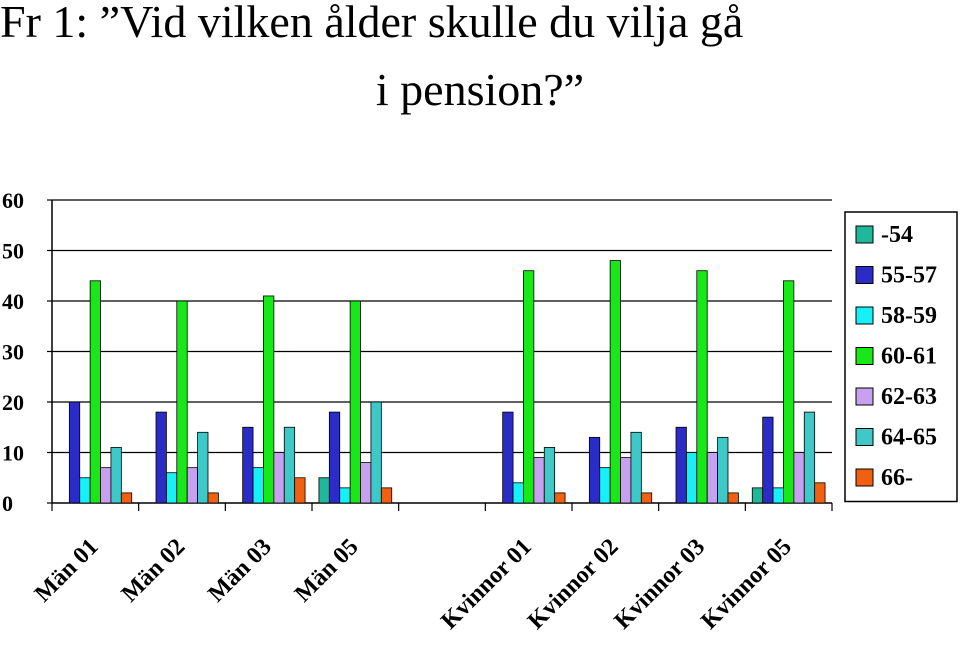 Image resolution: width=960 pixels, height=658 pixels. I want to click on y-tick-label: 50, so click(13, 251).